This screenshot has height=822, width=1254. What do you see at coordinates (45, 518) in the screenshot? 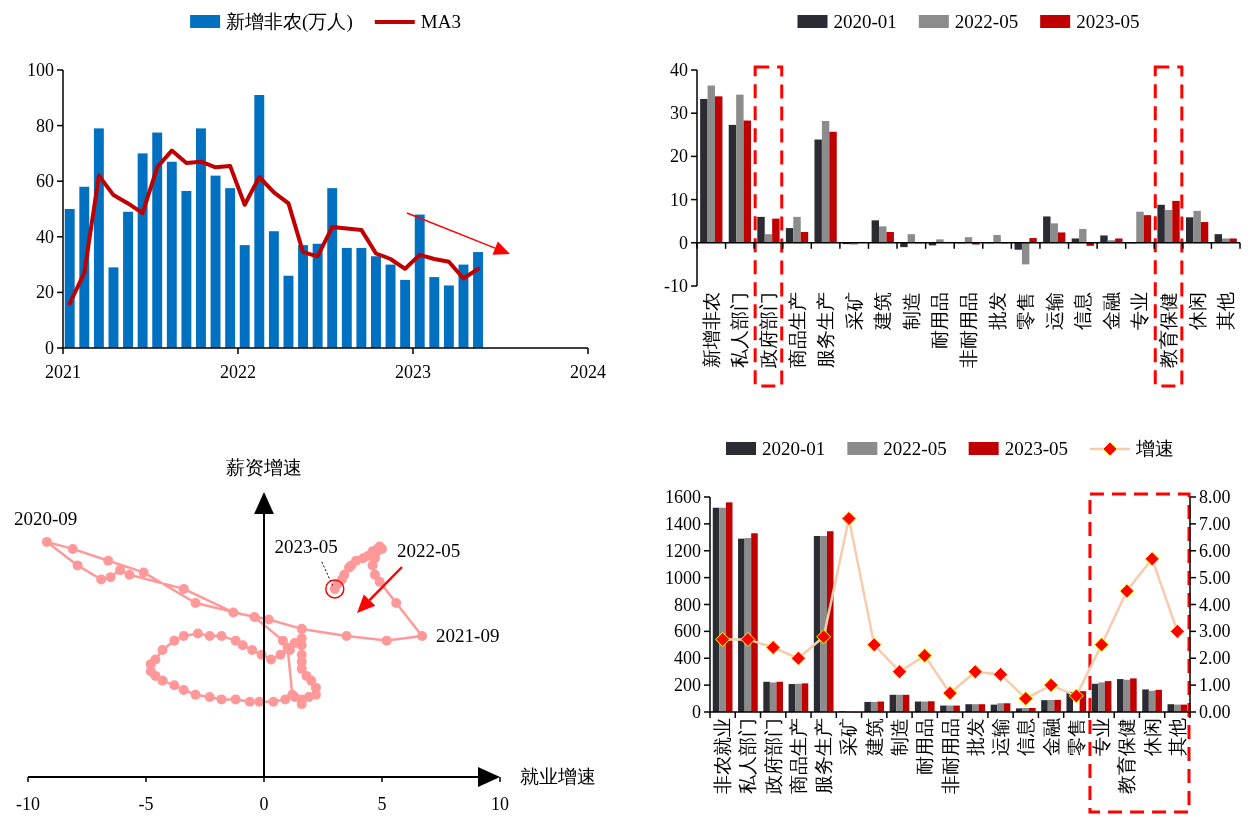
I see `annotation: 2020-09` at bounding box center [45, 518].